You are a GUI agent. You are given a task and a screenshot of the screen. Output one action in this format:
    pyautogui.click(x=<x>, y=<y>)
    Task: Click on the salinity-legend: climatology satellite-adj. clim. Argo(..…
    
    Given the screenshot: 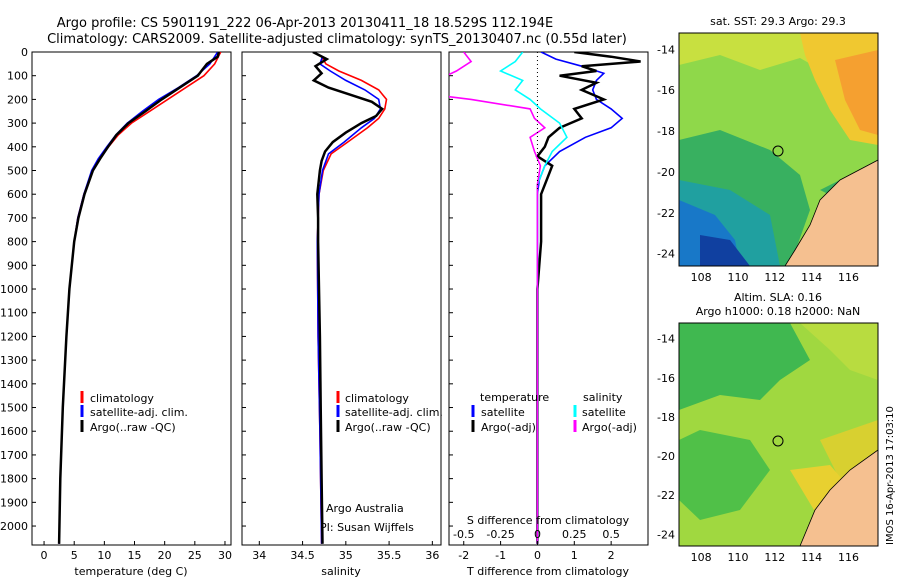 What is the action you would take?
    pyautogui.click(x=381, y=462)
    